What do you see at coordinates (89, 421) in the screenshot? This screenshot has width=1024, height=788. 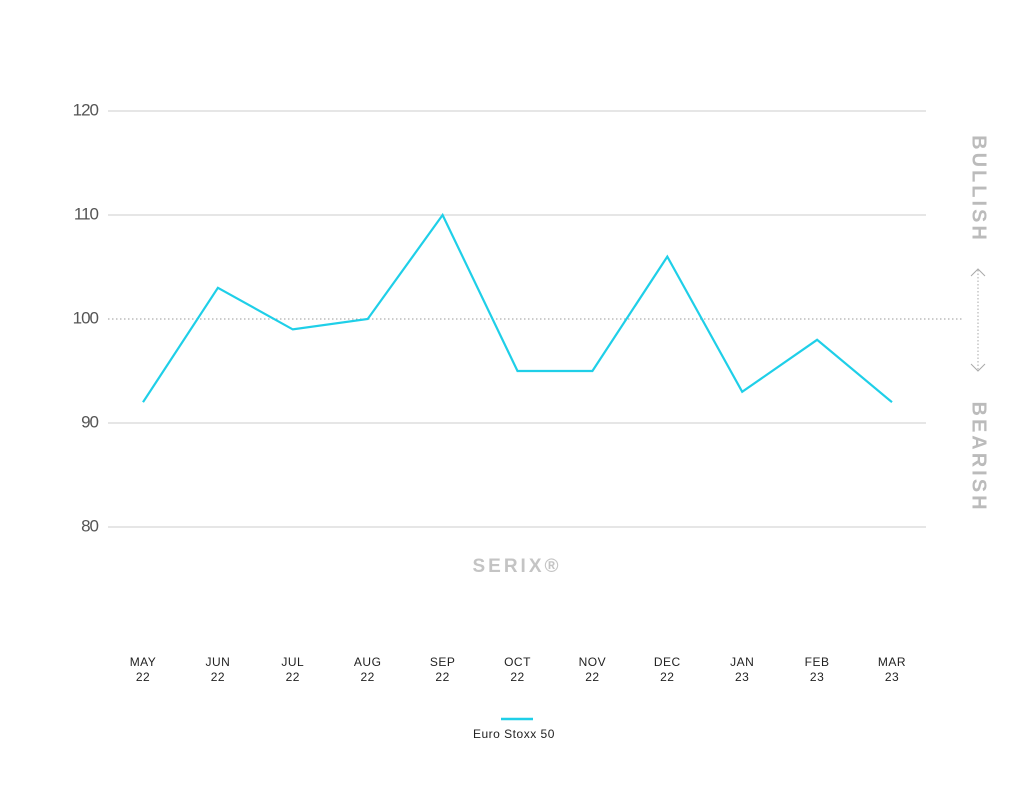 I see `y-tick-label: 90` at bounding box center [89, 421].